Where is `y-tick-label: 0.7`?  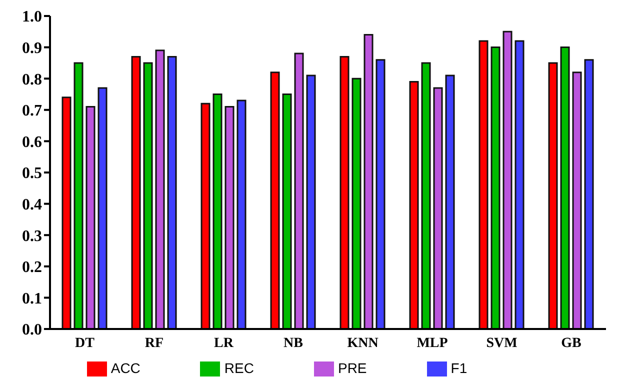
y-tick-label: 0.7 is located at coordinates (32, 111).